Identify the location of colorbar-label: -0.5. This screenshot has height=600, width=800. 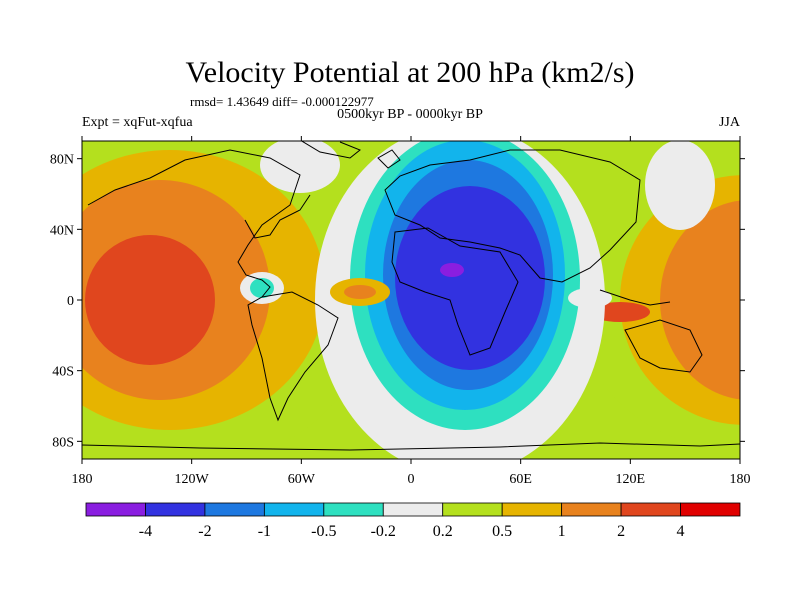
(323, 531).